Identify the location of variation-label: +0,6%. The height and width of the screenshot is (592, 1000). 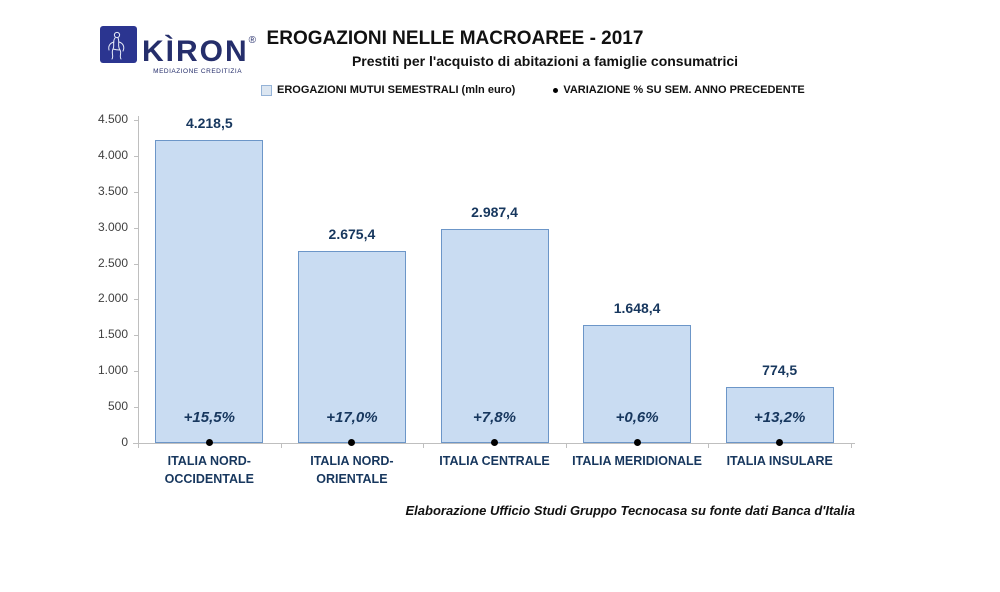
(637, 417).